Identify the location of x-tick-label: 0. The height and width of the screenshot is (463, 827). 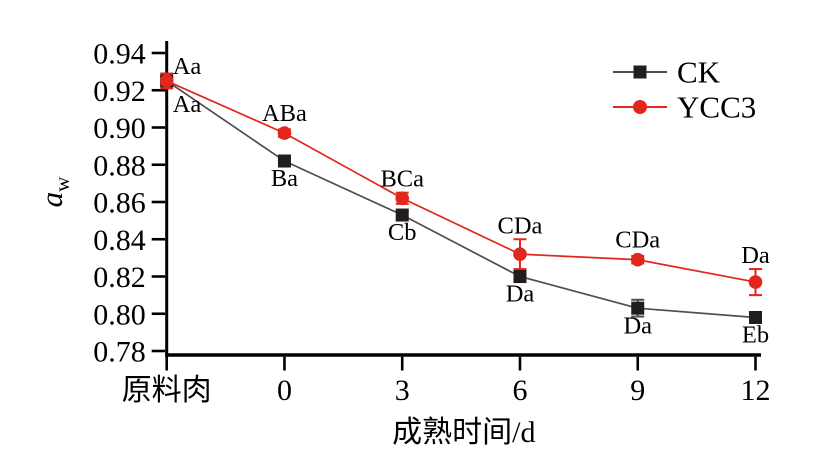
(284, 390).